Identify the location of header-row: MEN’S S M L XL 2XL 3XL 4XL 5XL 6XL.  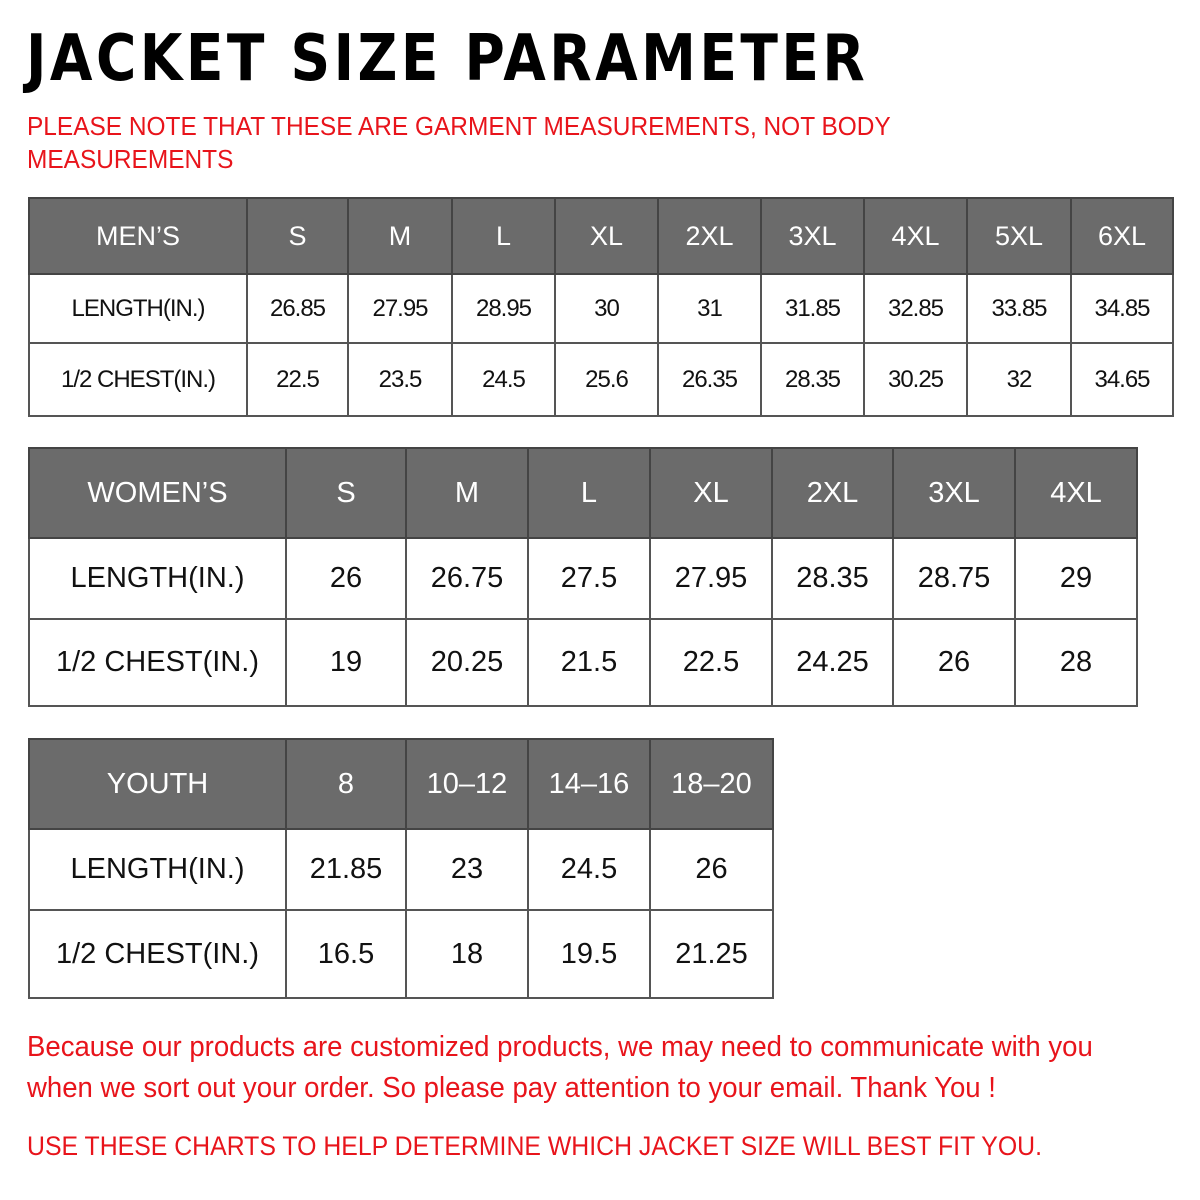
(601, 236).